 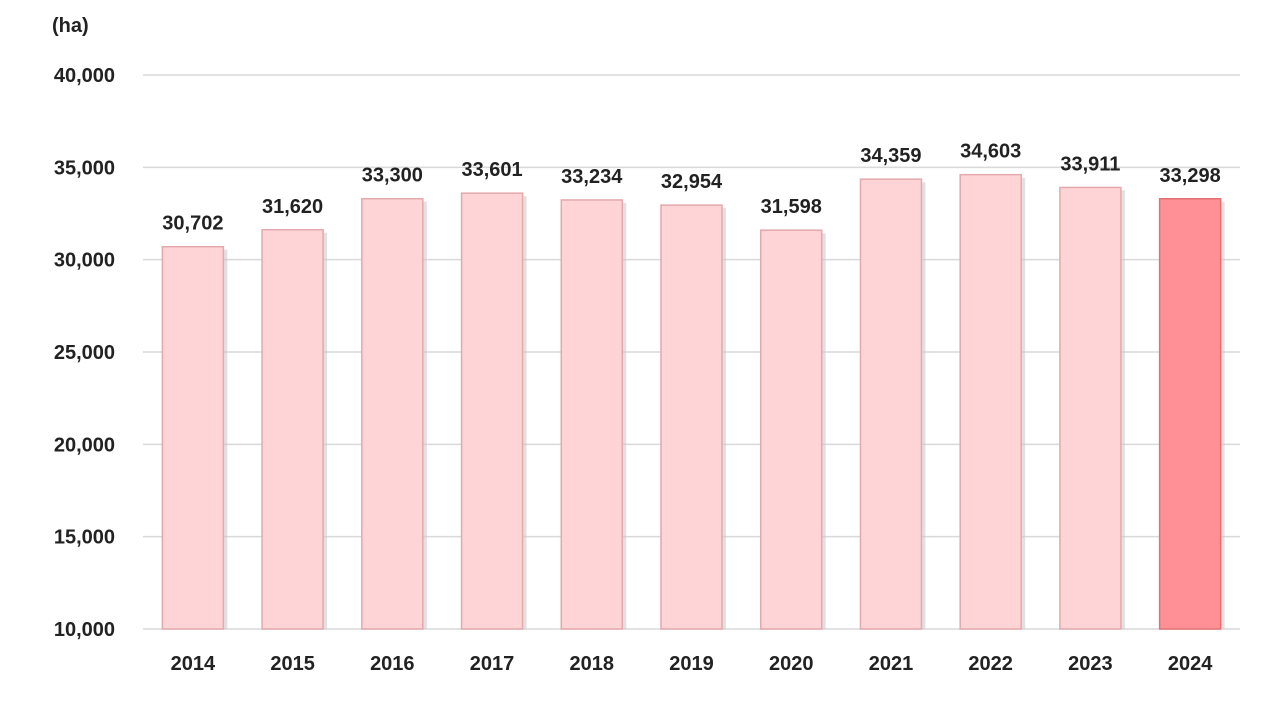 What do you see at coordinates (990, 152) in the screenshot?
I see `value-label: 34,603` at bounding box center [990, 152].